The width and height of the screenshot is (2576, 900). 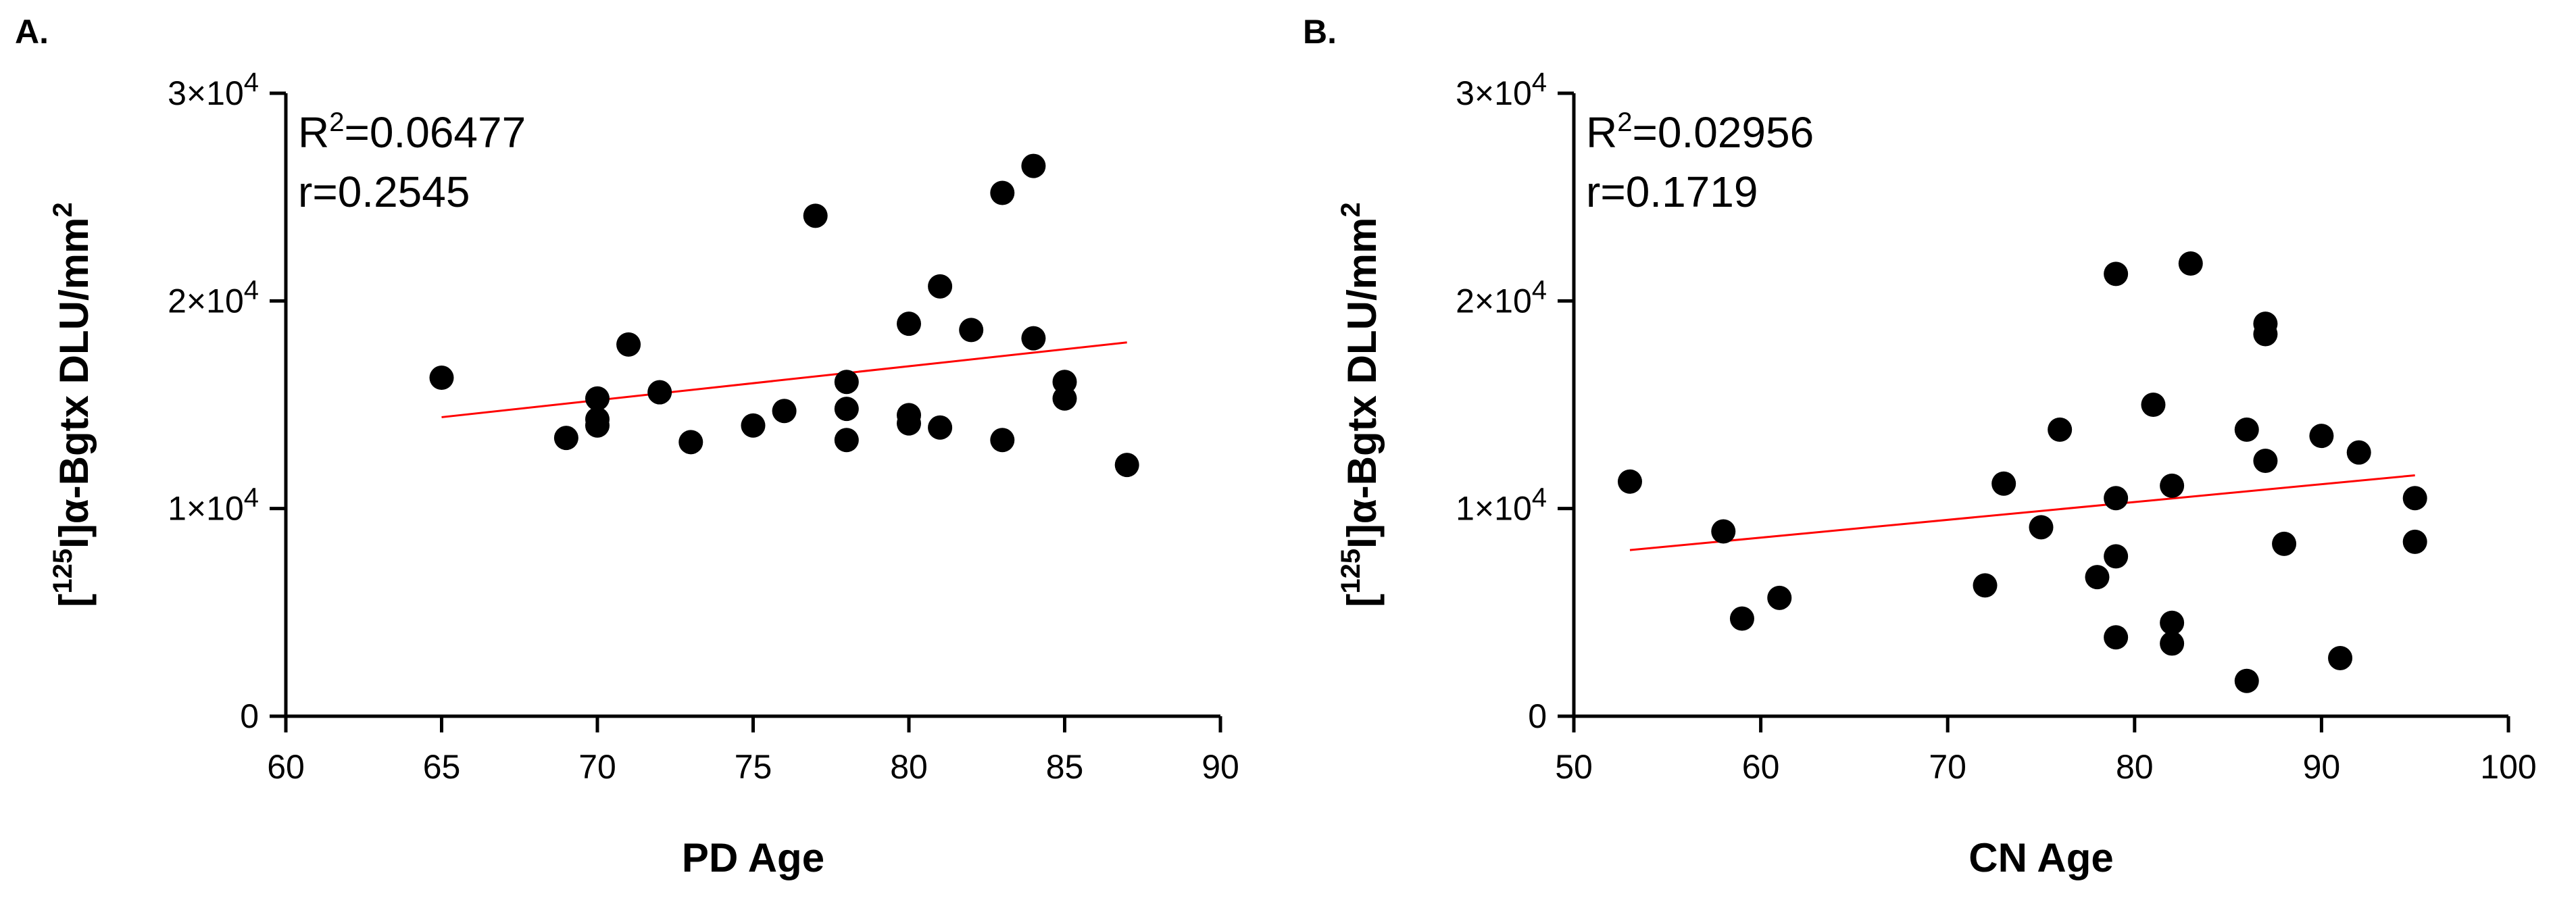 I want to click on x-tick-label: 100, so click(x=2508, y=767).